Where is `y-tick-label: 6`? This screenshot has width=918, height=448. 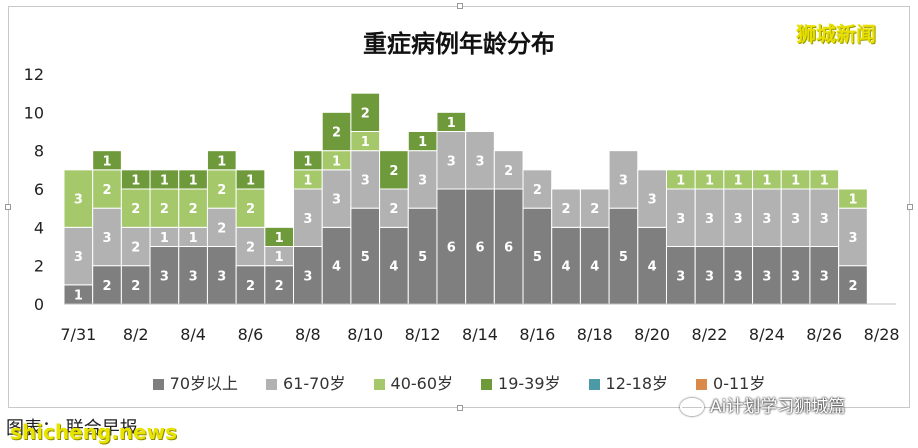 y-tick-label: 6 is located at coordinates (39, 189).